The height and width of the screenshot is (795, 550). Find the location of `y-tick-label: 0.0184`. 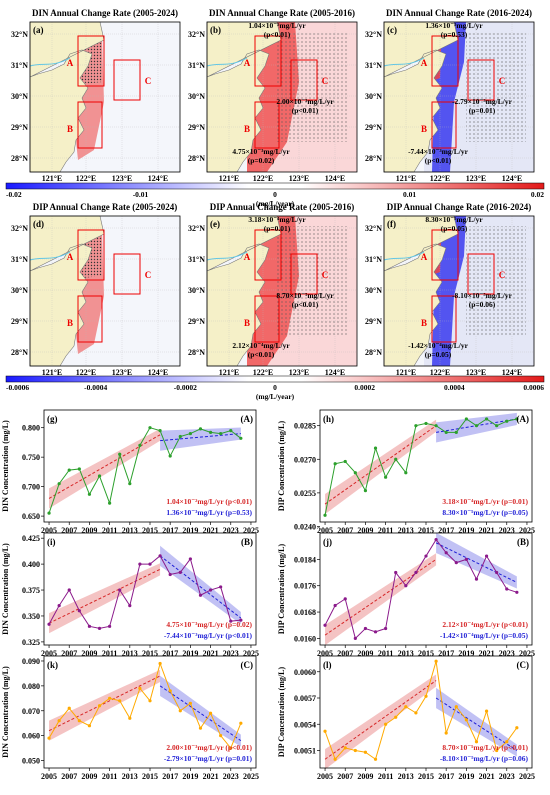

y-tick-label: 0.0184 is located at coordinates (305, 559).